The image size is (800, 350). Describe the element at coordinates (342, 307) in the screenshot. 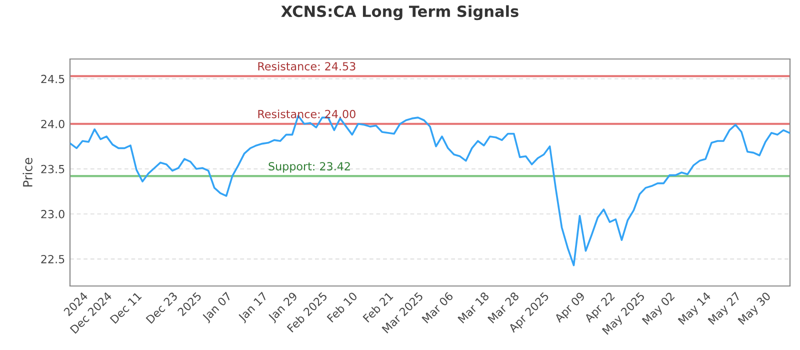

I see `x-tick-label: Feb 10` at that location.